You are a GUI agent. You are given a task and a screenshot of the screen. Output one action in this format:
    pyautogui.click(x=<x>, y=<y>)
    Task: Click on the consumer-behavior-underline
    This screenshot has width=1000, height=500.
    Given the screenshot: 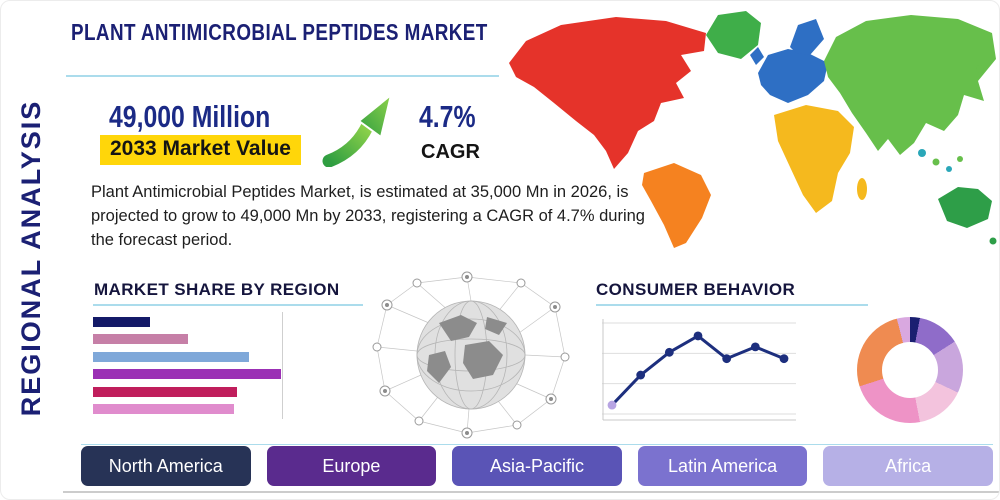 What is the action you would take?
    pyautogui.click(x=732, y=305)
    